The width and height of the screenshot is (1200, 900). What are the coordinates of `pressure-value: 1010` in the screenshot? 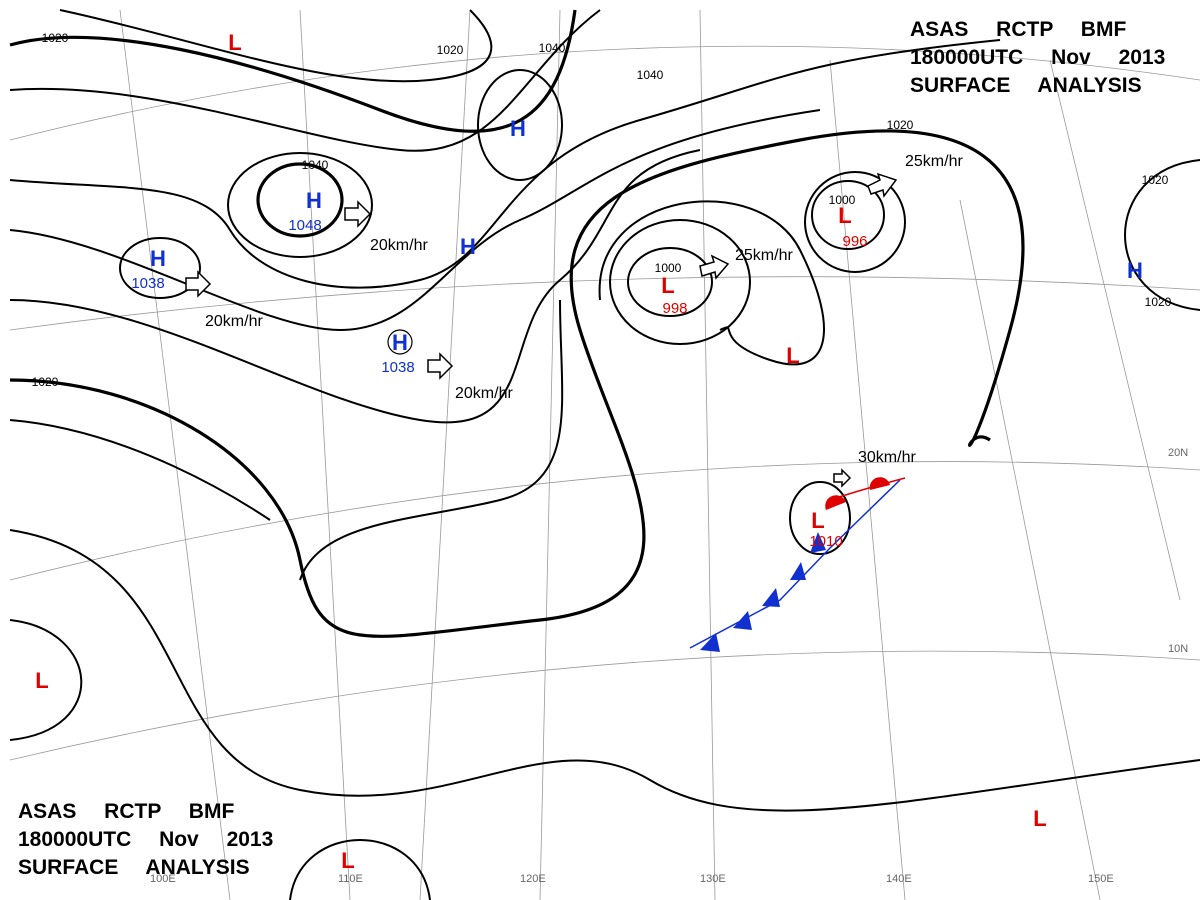 It's located at (825, 541).